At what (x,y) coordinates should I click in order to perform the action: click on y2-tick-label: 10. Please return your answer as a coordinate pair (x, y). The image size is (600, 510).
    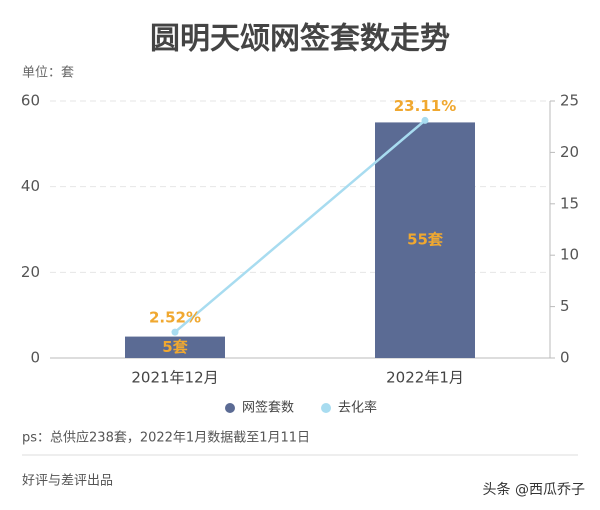
    Looking at the image, I should click on (569, 255).